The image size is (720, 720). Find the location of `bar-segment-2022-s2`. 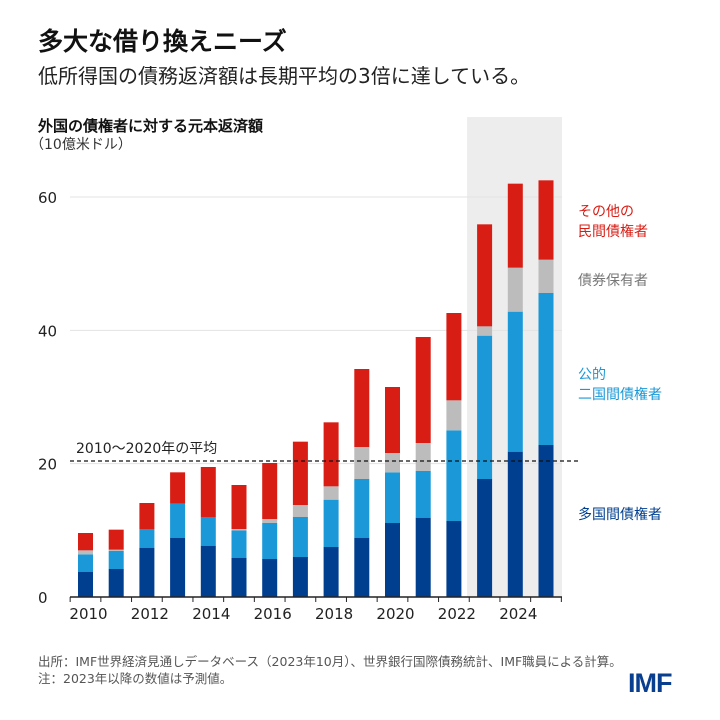

bar-segment-2022-s2 is located at coordinates (454, 415).